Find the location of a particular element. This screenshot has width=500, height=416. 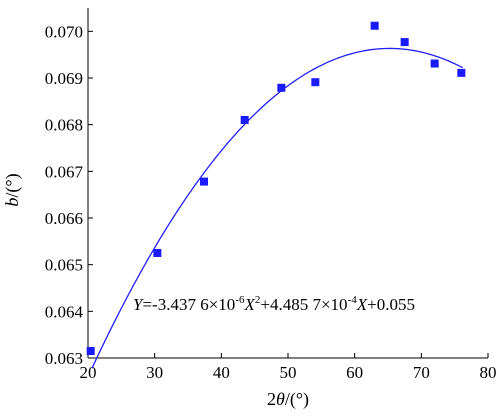

x-tick-label: 60 is located at coordinates (354, 372).